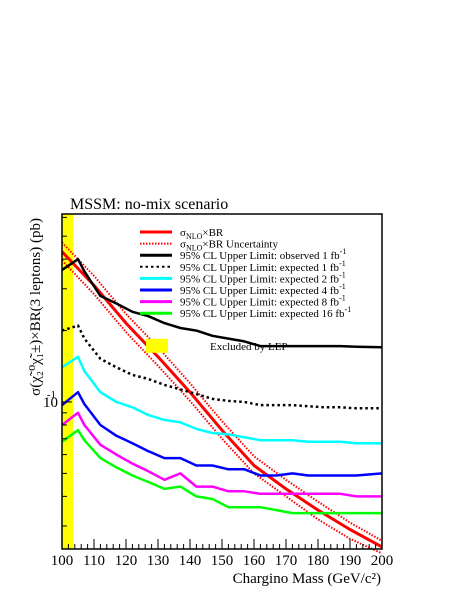 The image size is (457, 591). What do you see at coordinates (265, 312) in the screenshot?
I see `legend-label-8: 95% CL Upper Limit: expected 16 fb-1` at bounding box center [265, 312].